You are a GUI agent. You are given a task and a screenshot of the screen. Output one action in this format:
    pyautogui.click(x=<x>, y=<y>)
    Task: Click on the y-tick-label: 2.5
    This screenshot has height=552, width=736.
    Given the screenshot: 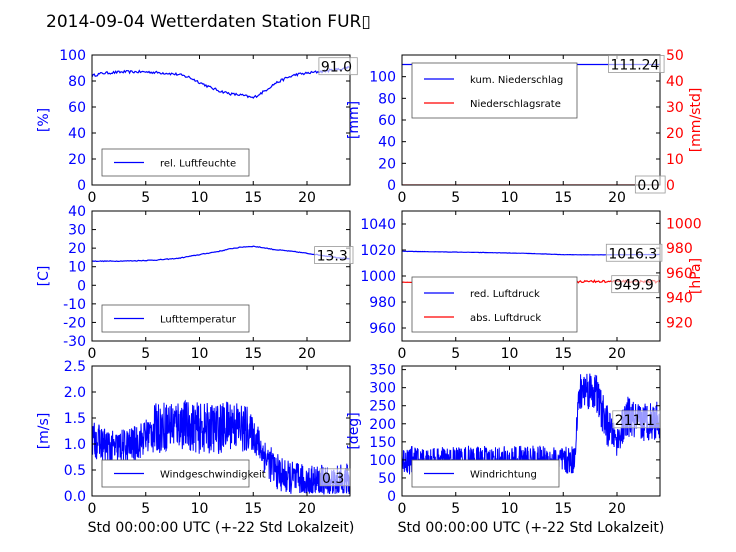 What is the action you would take?
    pyautogui.click(x=75, y=367)
    